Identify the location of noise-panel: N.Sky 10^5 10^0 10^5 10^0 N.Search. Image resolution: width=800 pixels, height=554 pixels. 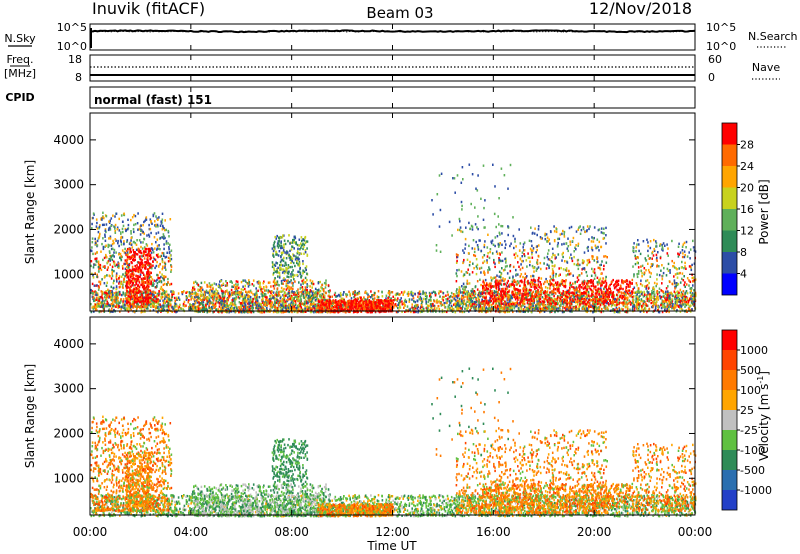
(400, 37).